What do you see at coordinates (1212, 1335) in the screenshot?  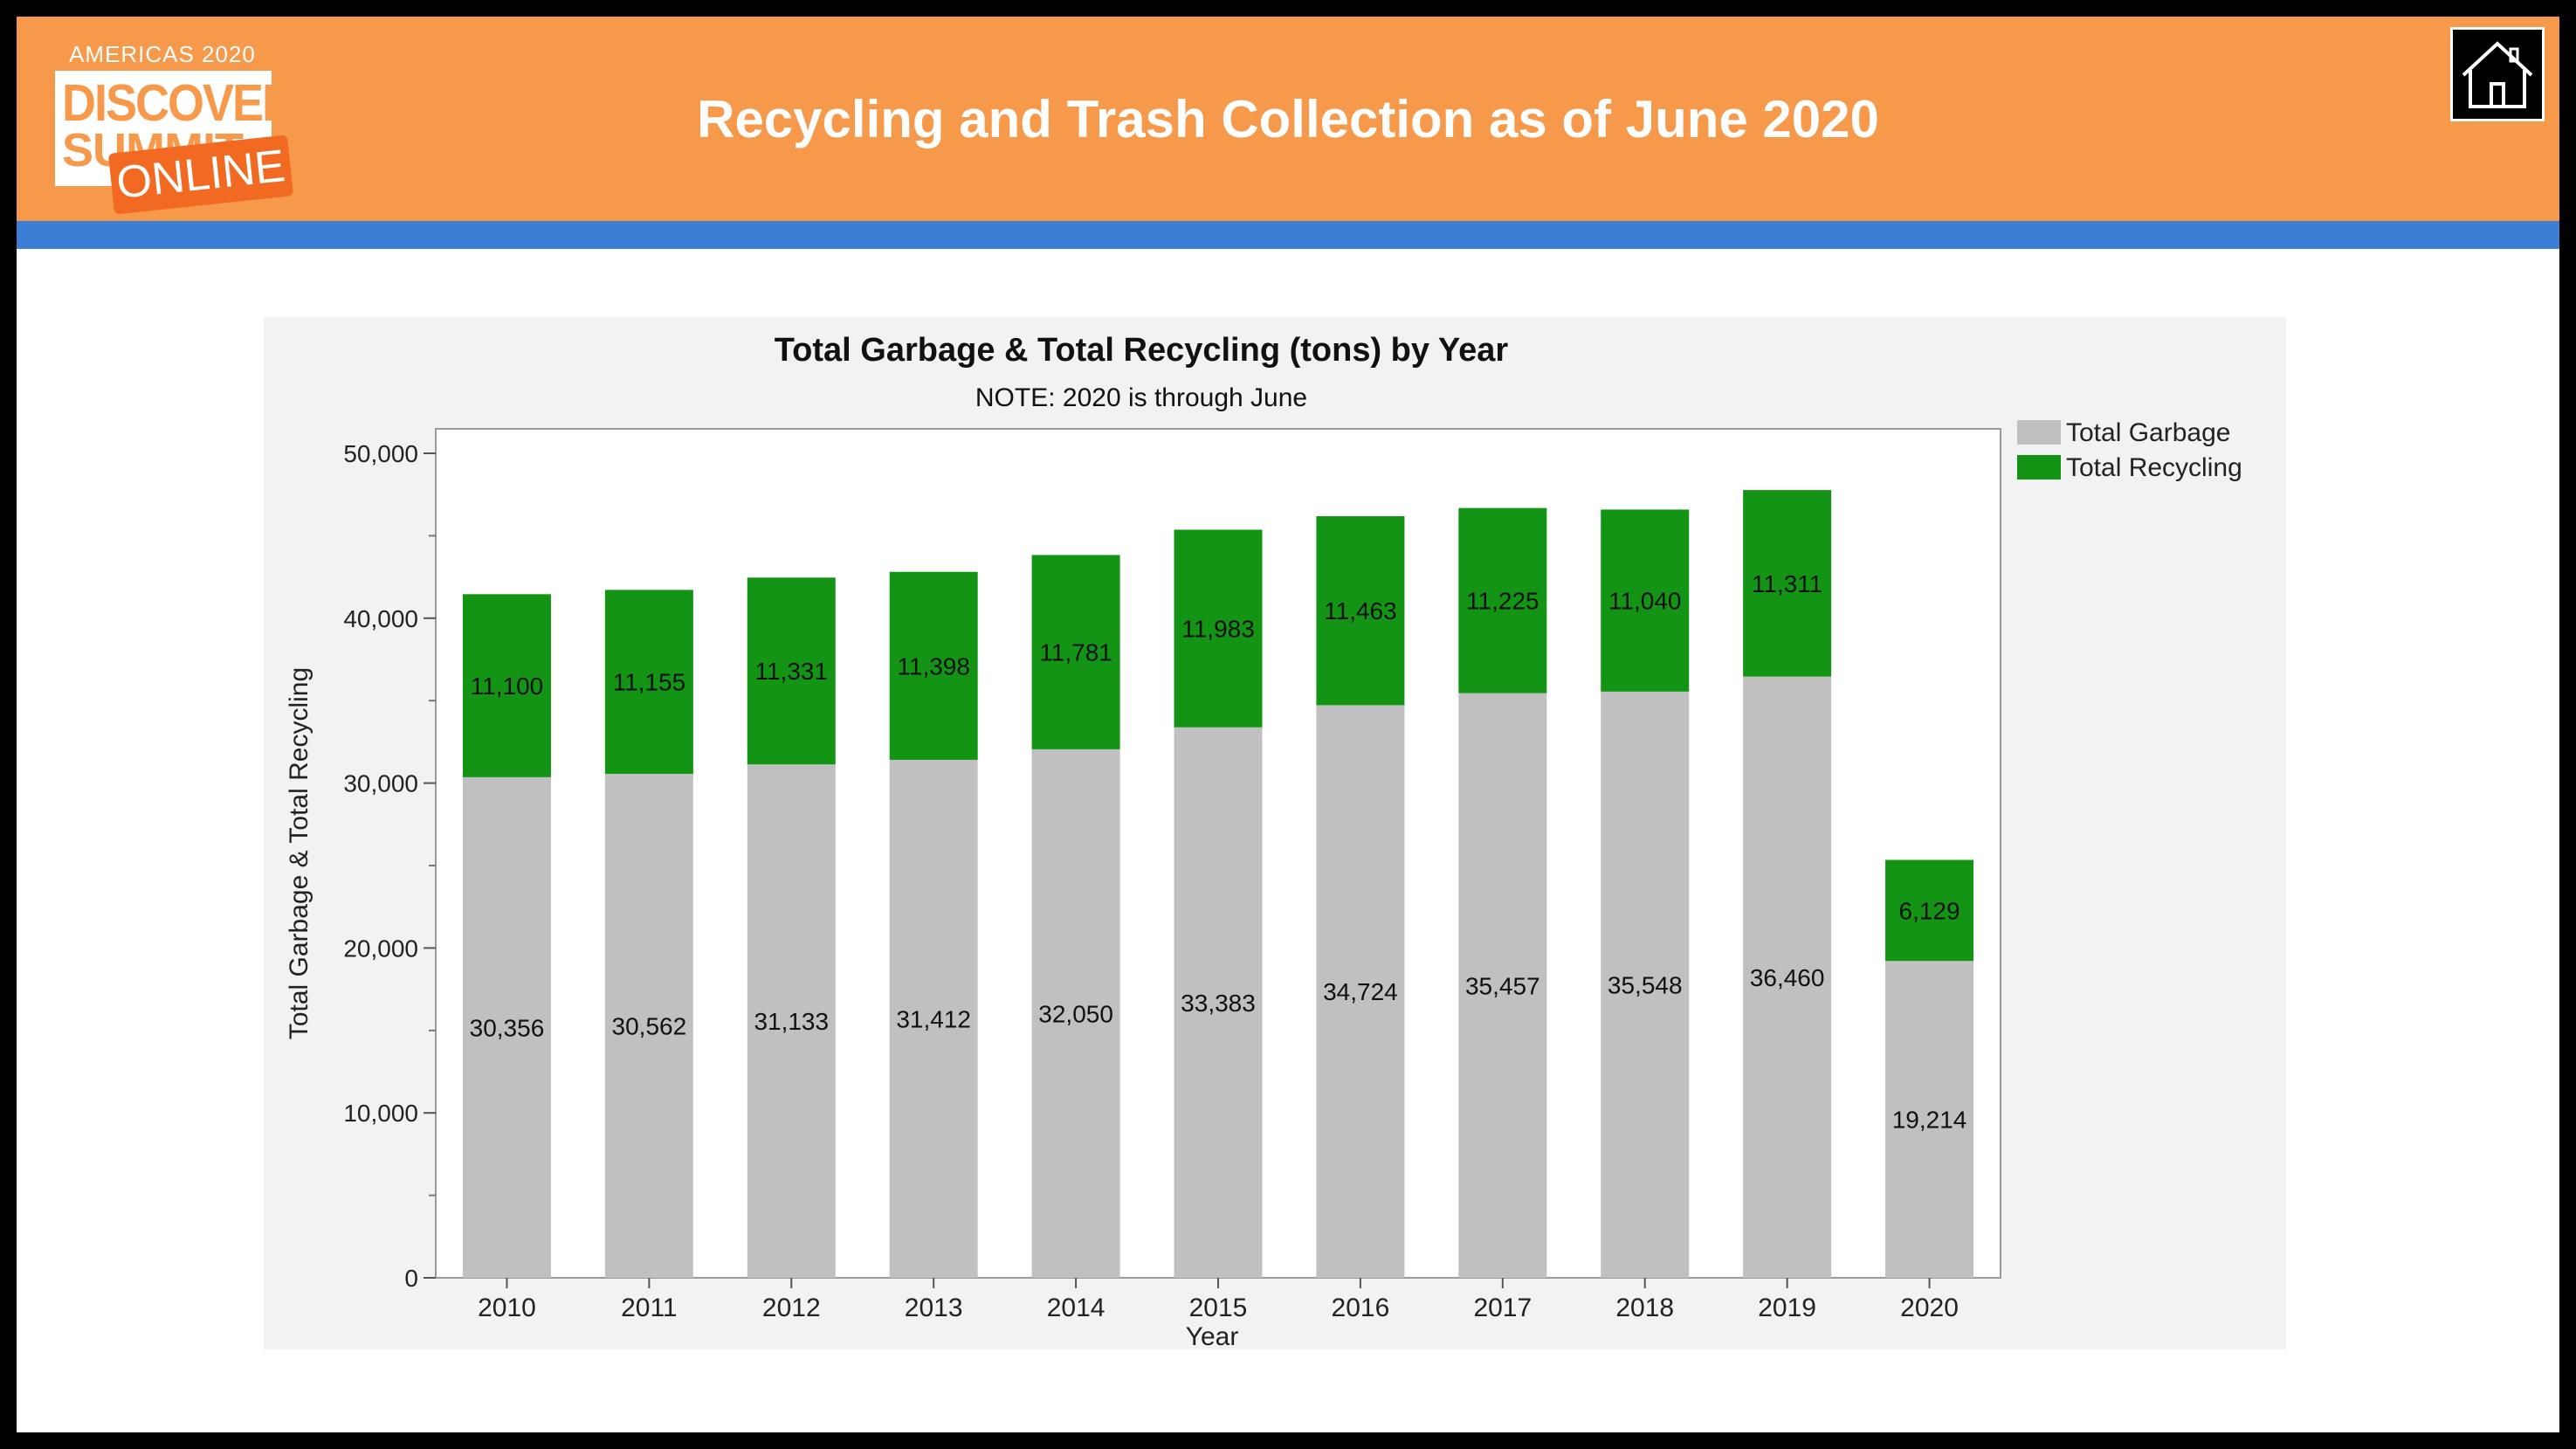 I see `x-axis-title: Year` at bounding box center [1212, 1335].